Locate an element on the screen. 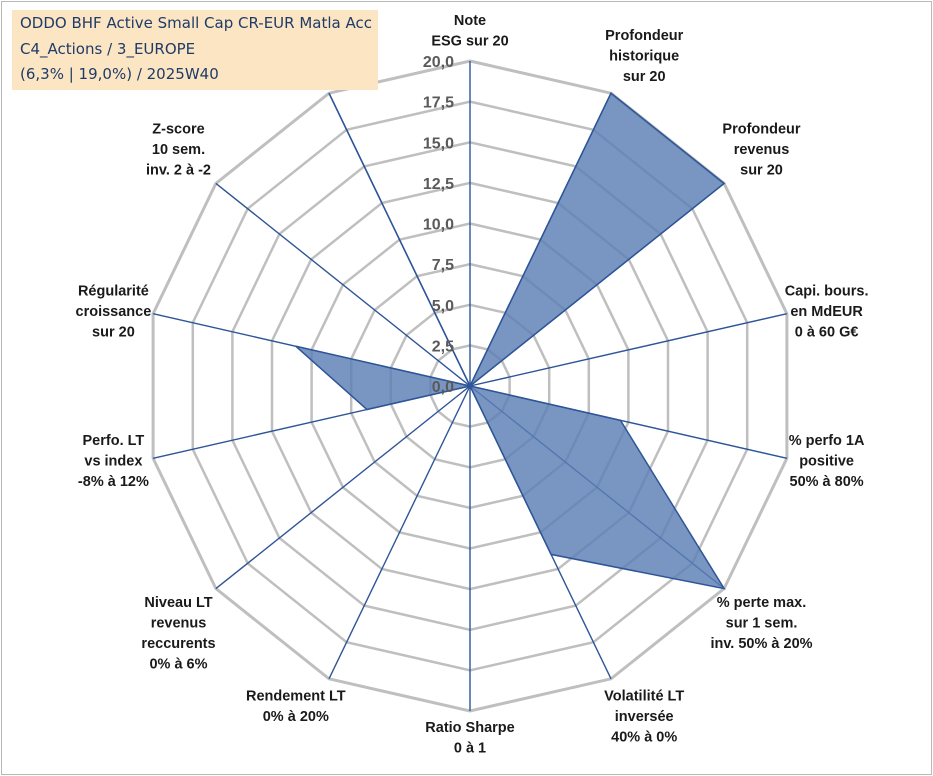 Image resolution: width=933 pixels, height=776 pixels. axis-label-line: 0% à 20% is located at coordinates (296, 717).